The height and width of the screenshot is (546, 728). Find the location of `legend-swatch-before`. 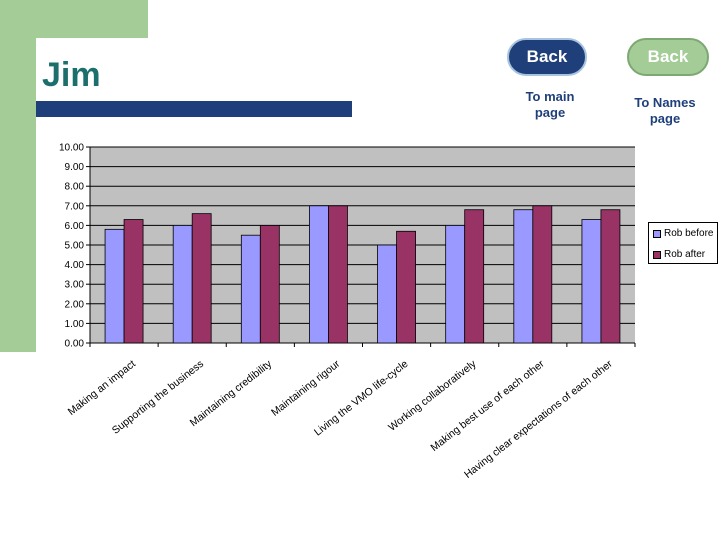

legend-swatch-before is located at coordinates (657, 233).